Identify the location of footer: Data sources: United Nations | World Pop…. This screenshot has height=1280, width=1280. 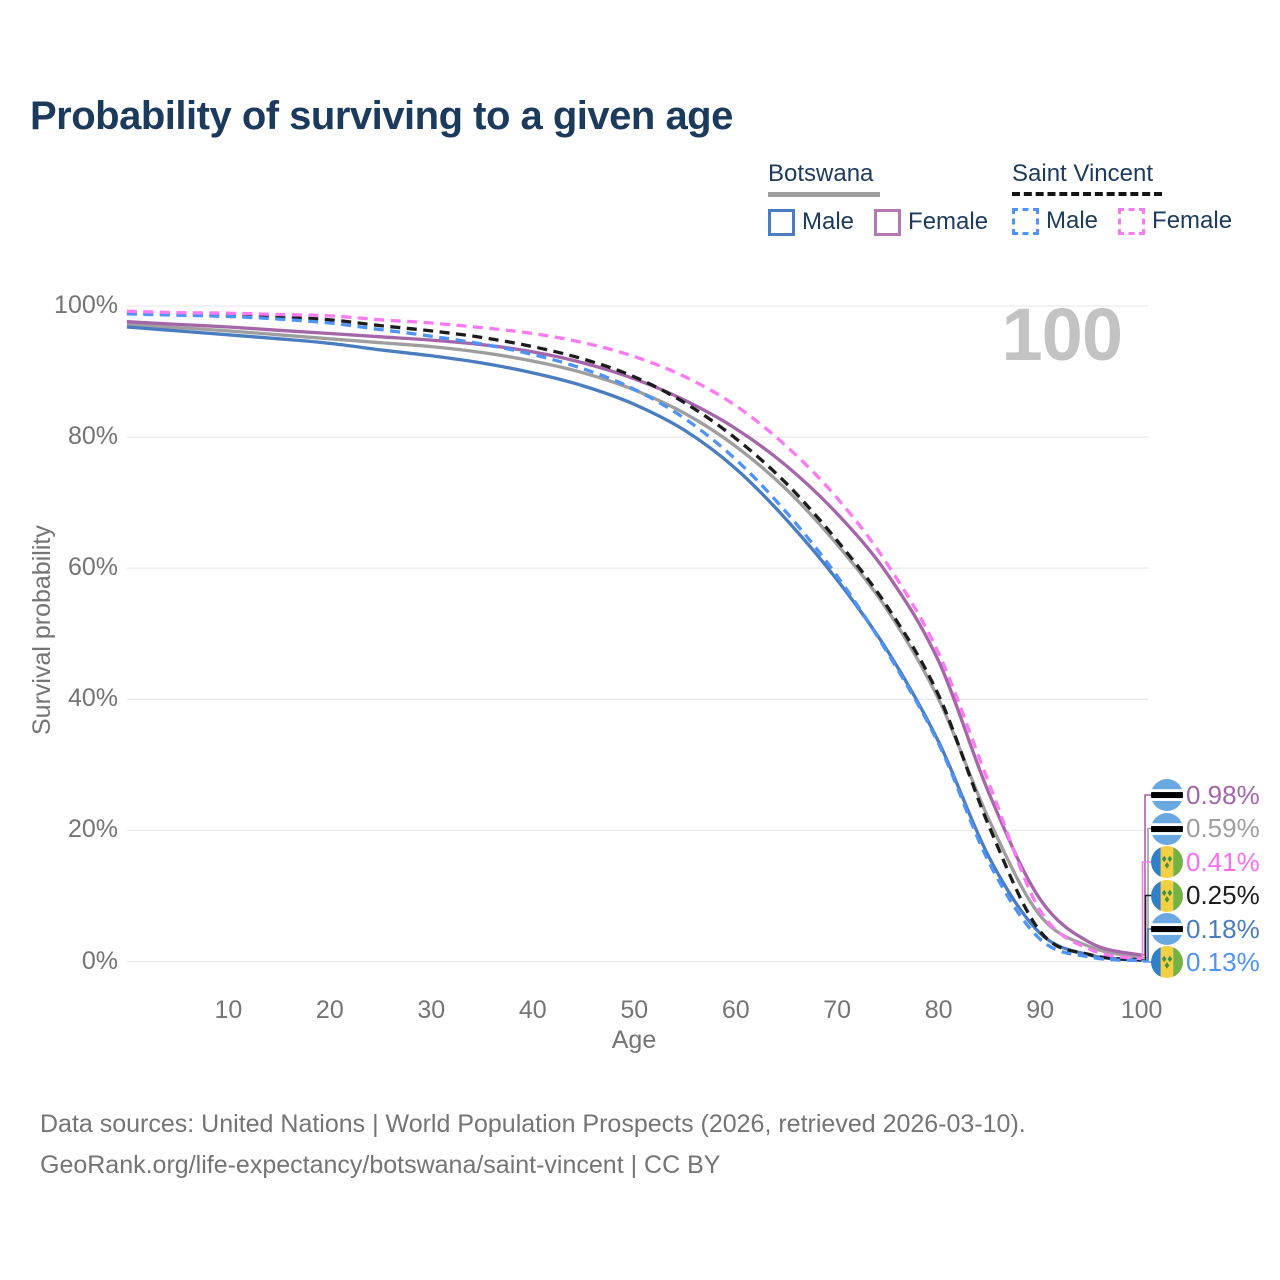
(533, 1145).